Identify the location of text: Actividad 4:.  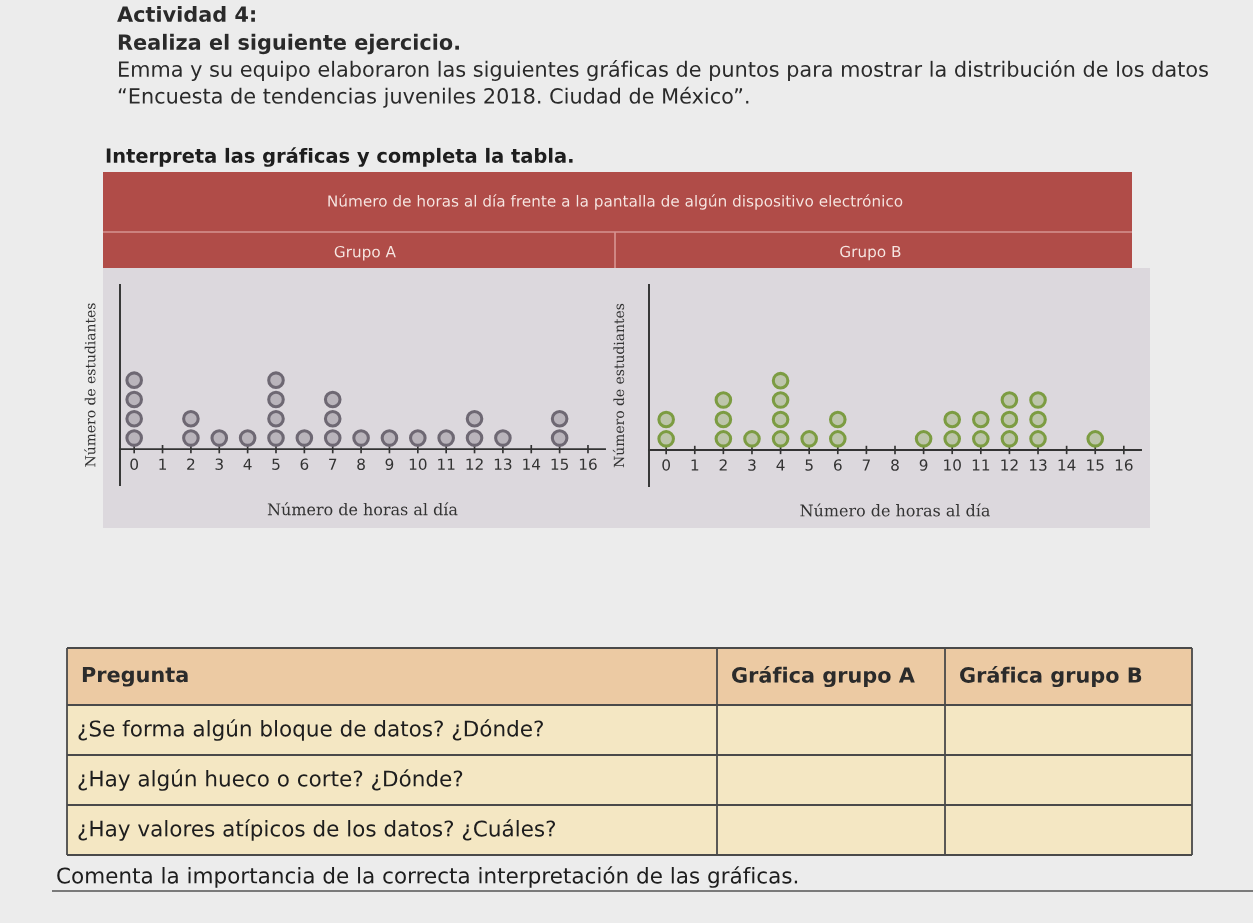
(186, 14).